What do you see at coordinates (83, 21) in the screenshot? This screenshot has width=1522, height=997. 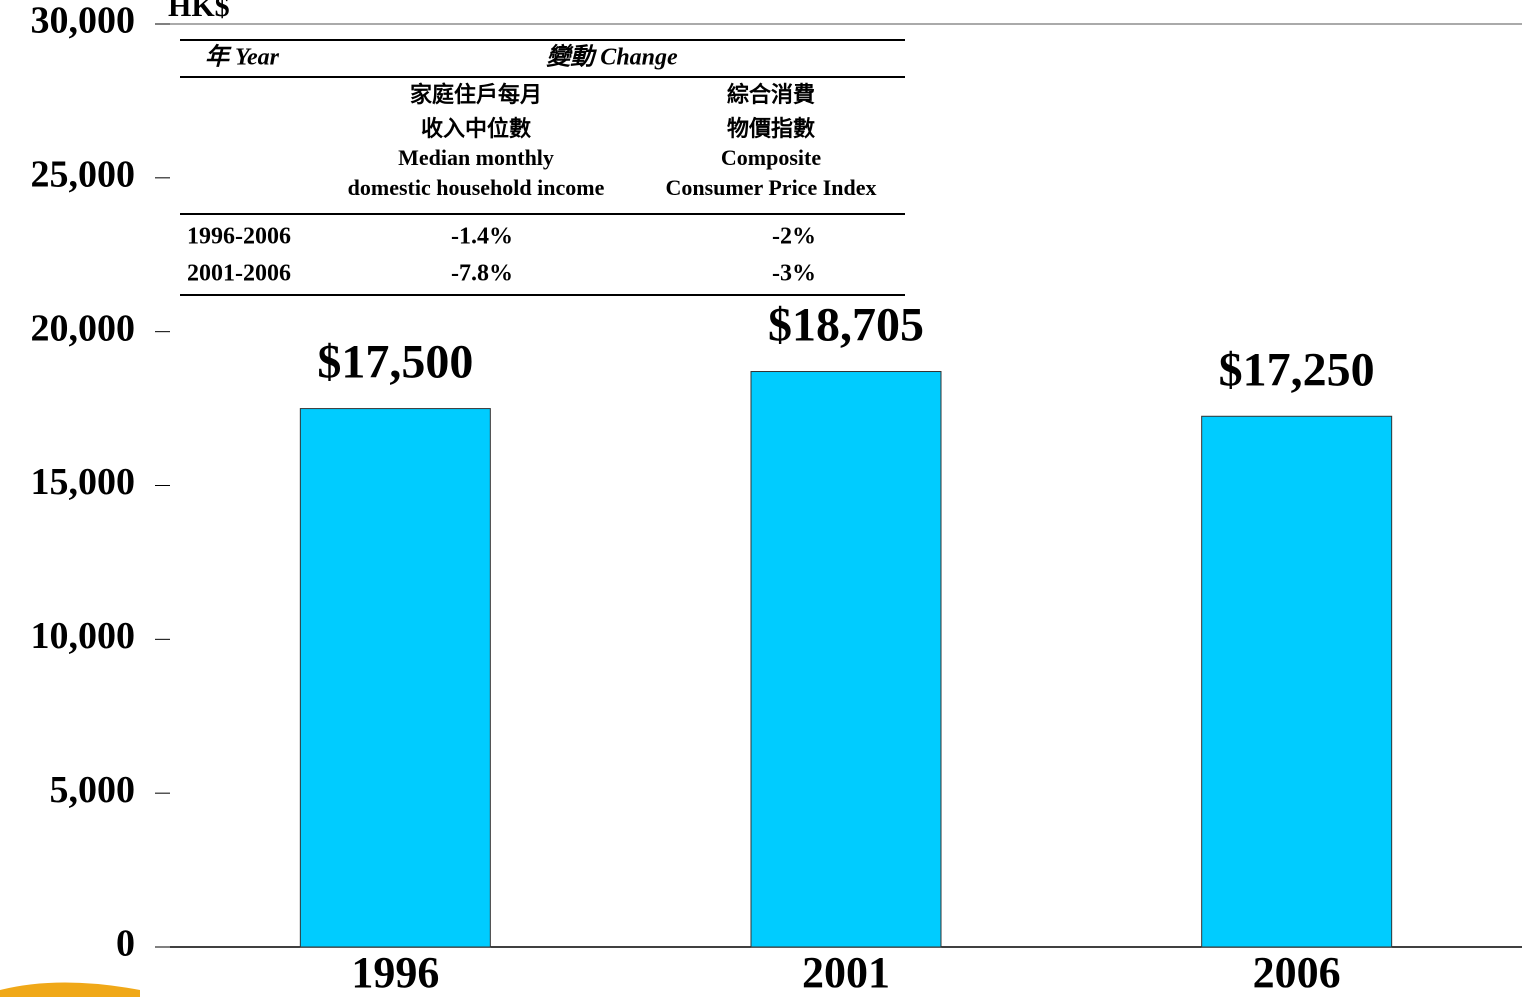 I see `y-tick-label: 30,000` at bounding box center [83, 21].